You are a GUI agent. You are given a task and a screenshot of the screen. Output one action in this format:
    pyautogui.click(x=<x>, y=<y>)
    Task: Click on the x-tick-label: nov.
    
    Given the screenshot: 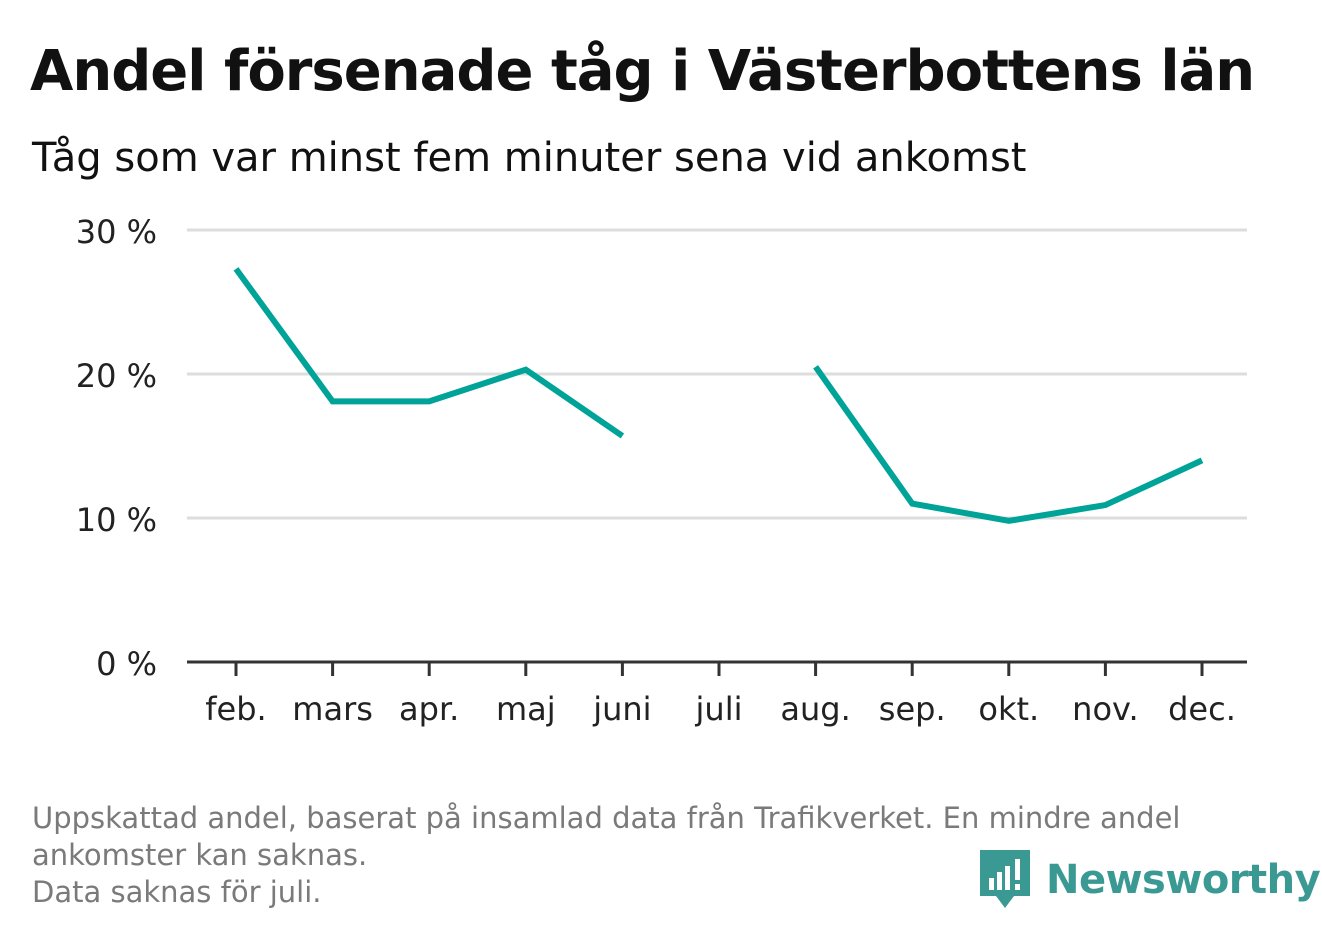 What is the action you would take?
    pyautogui.click(x=1105, y=709)
    